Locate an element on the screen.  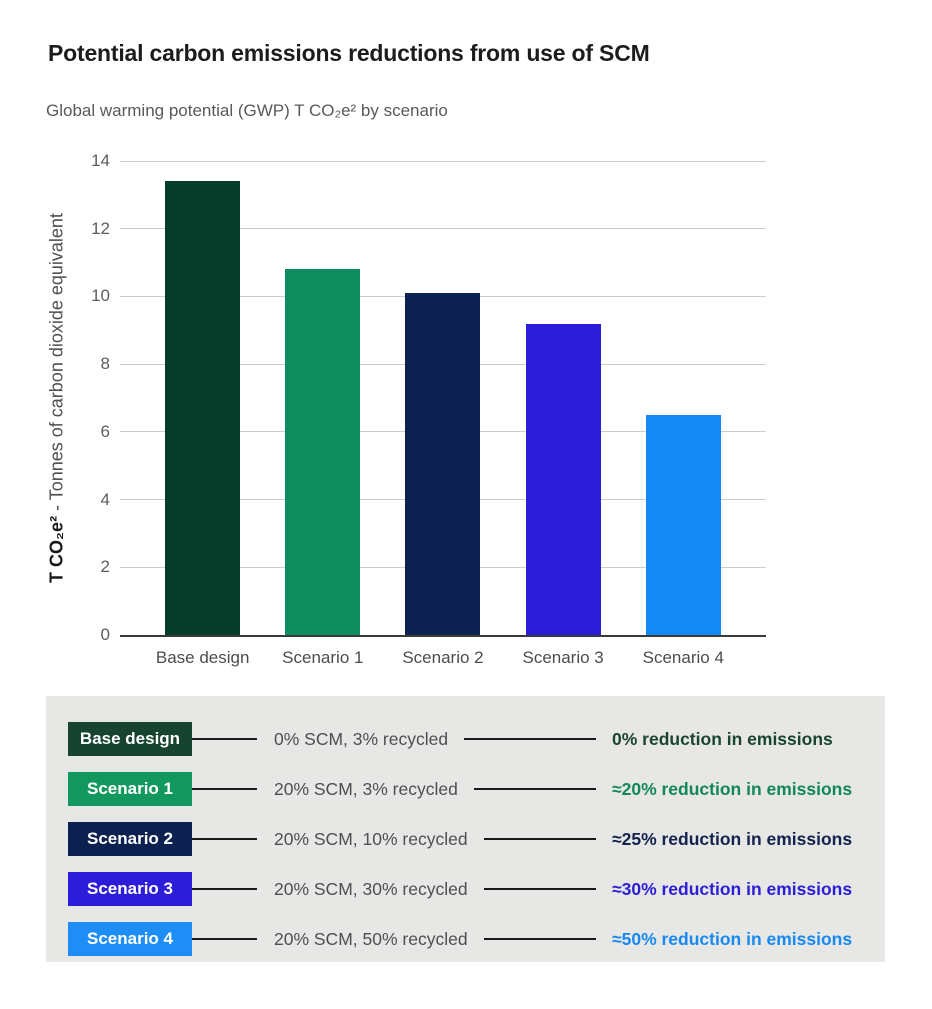
x-label-scenario-2: Scenario 2 is located at coordinates (443, 657).